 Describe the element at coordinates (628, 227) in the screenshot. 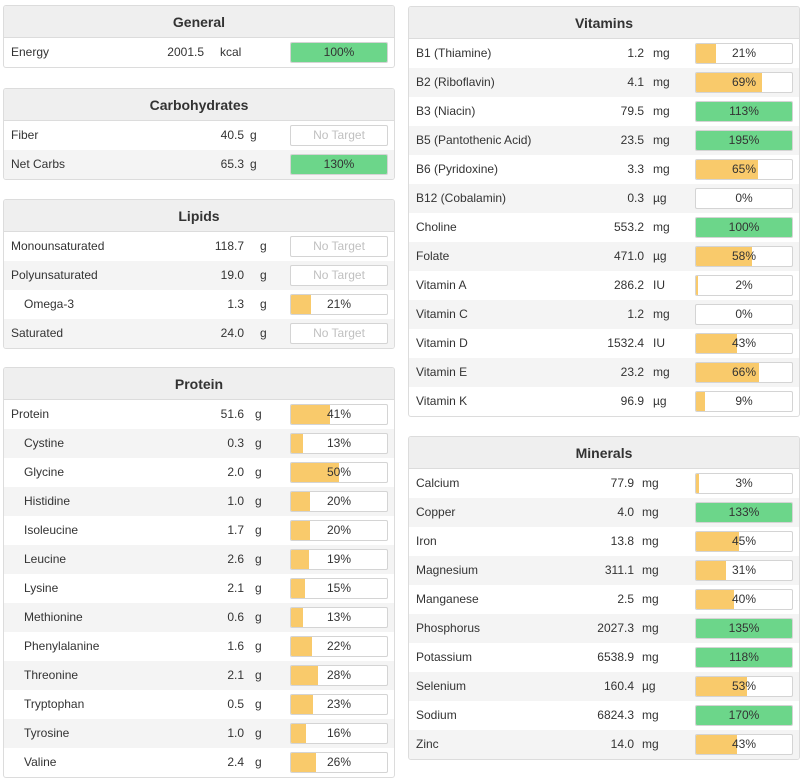

I see `nutrient-amount: 553.2` at that location.